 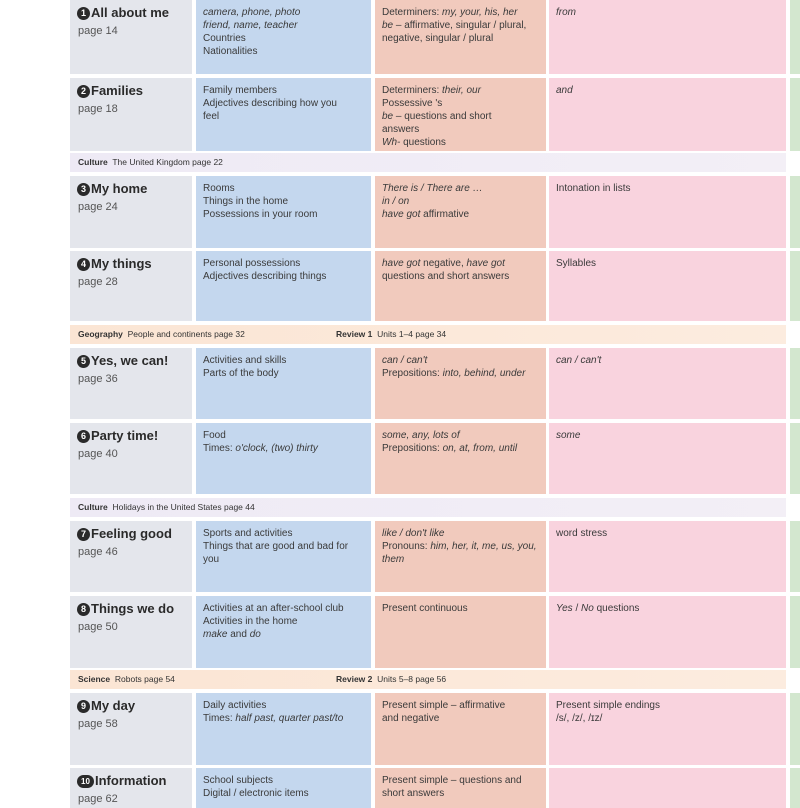 I want to click on text-segment: Sports and activities, so click(x=248, y=533).